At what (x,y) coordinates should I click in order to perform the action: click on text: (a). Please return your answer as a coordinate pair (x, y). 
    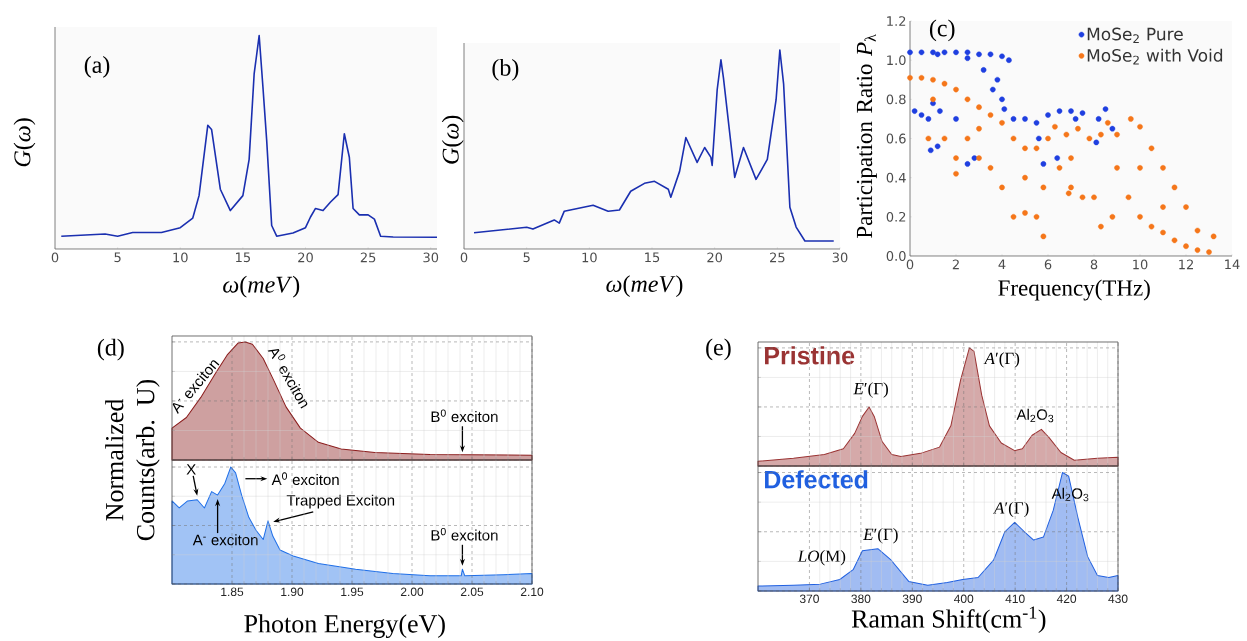
    Looking at the image, I should click on (97, 67).